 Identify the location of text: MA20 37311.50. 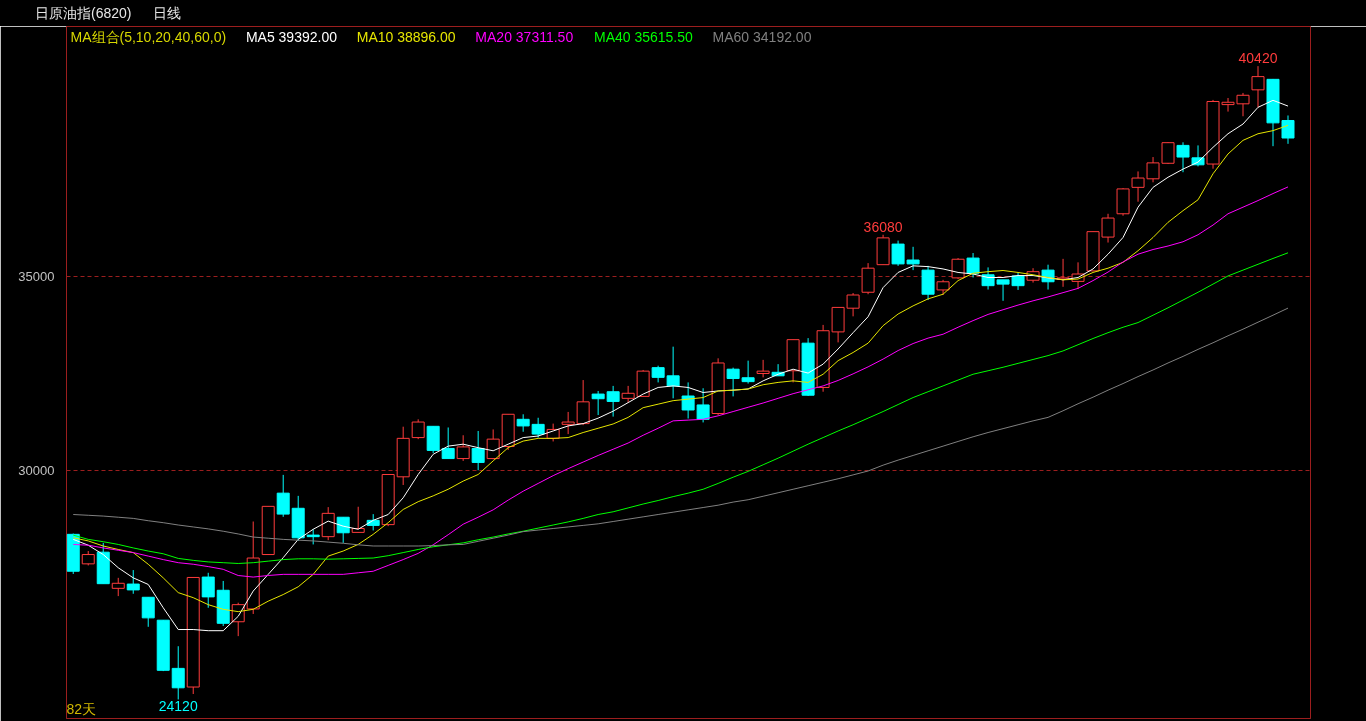
(524, 36).